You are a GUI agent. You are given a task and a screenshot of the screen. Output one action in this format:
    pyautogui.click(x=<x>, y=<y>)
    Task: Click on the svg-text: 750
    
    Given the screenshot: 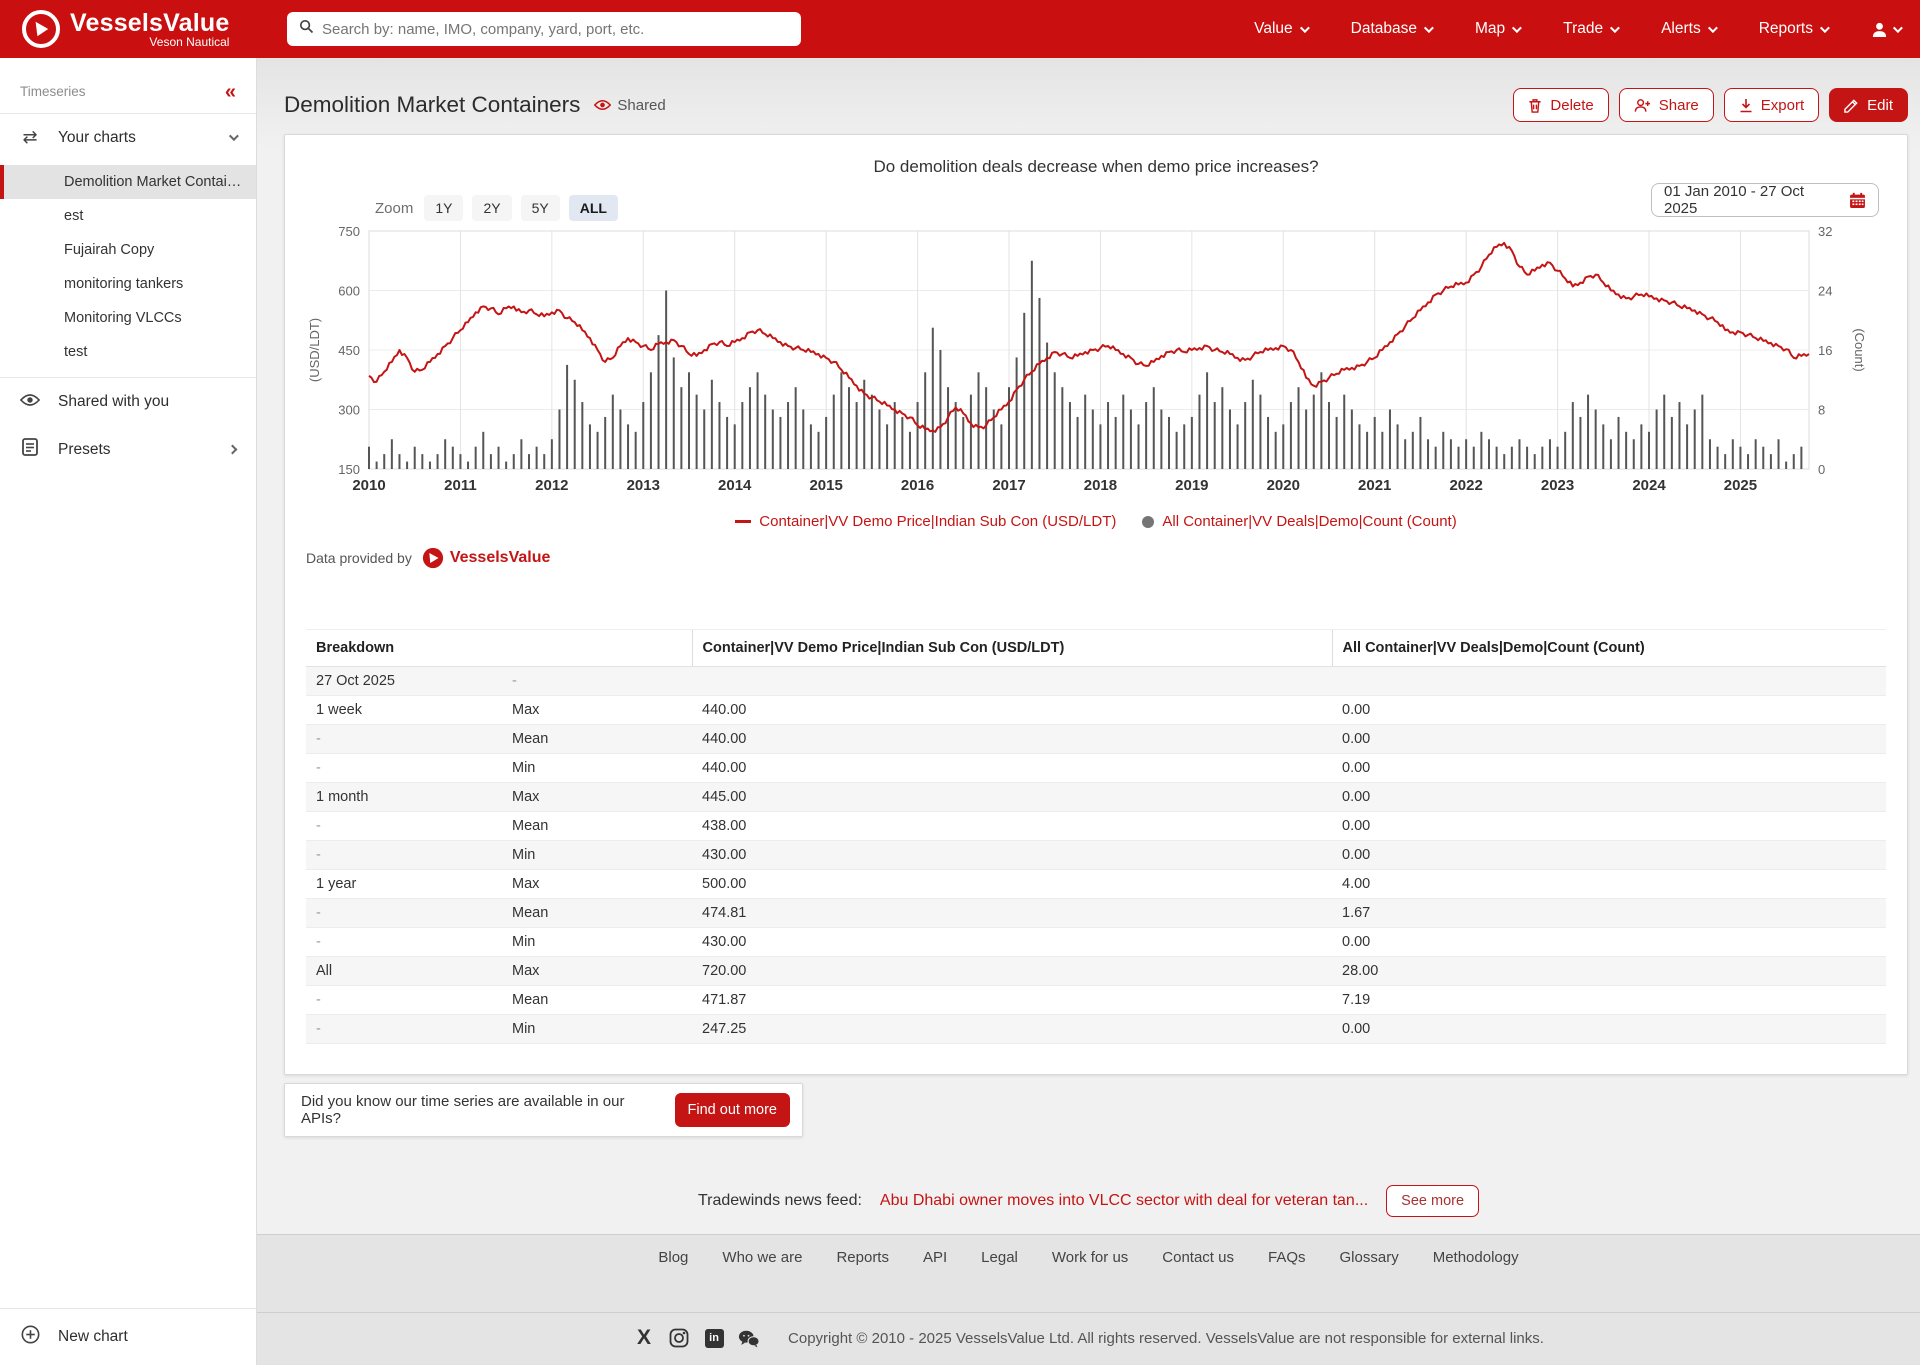 What is the action you would take?
    pyautogui.click(x=349, y=231)
    